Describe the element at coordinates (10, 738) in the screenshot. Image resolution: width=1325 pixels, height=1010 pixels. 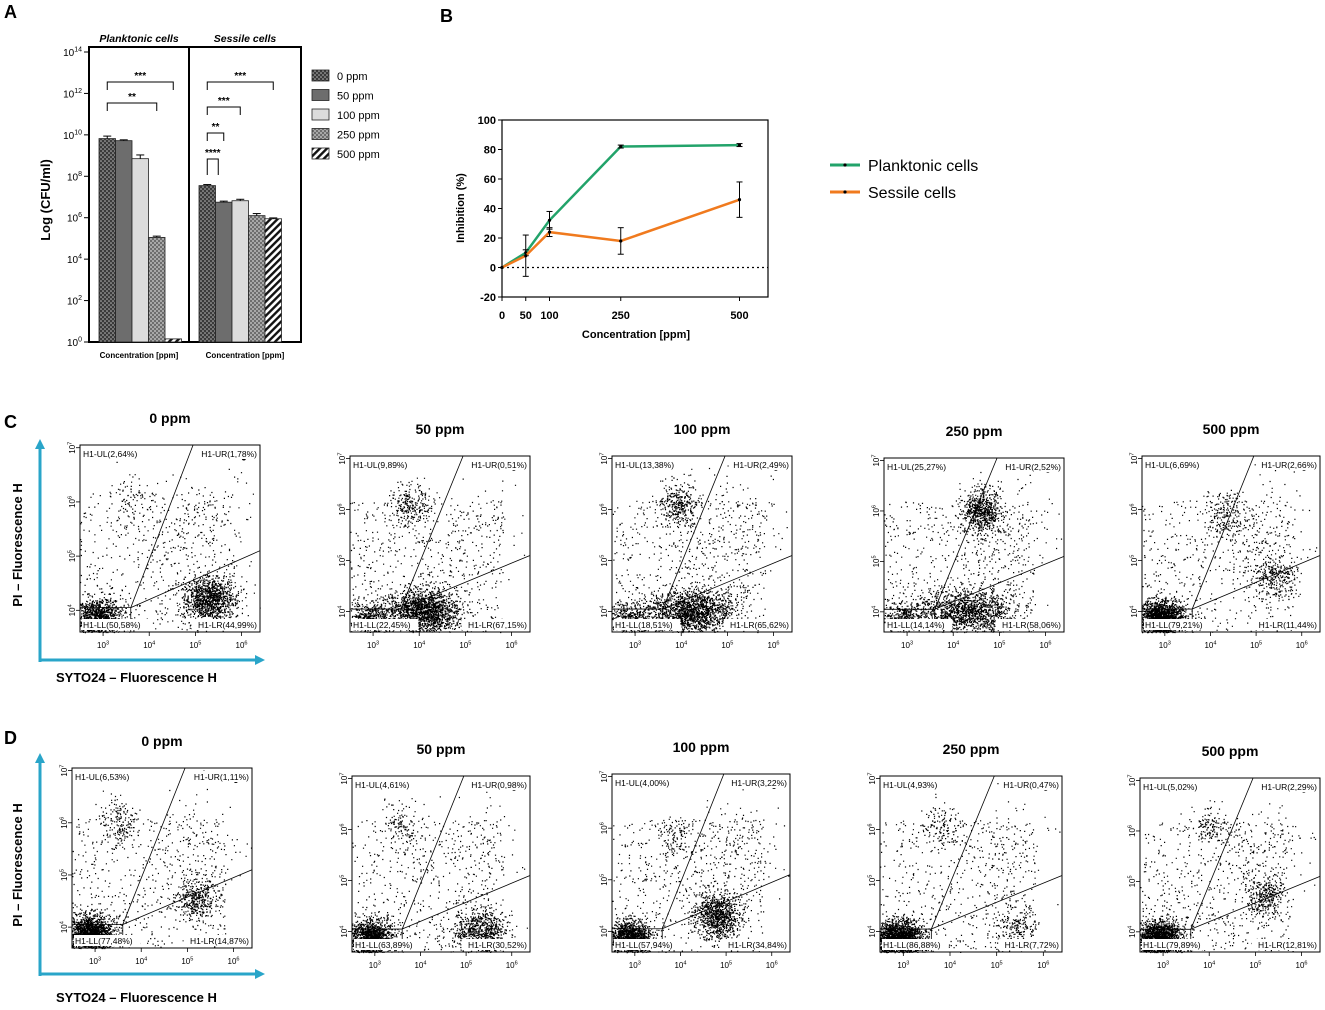
I see `panel-label-d: D` at that location.